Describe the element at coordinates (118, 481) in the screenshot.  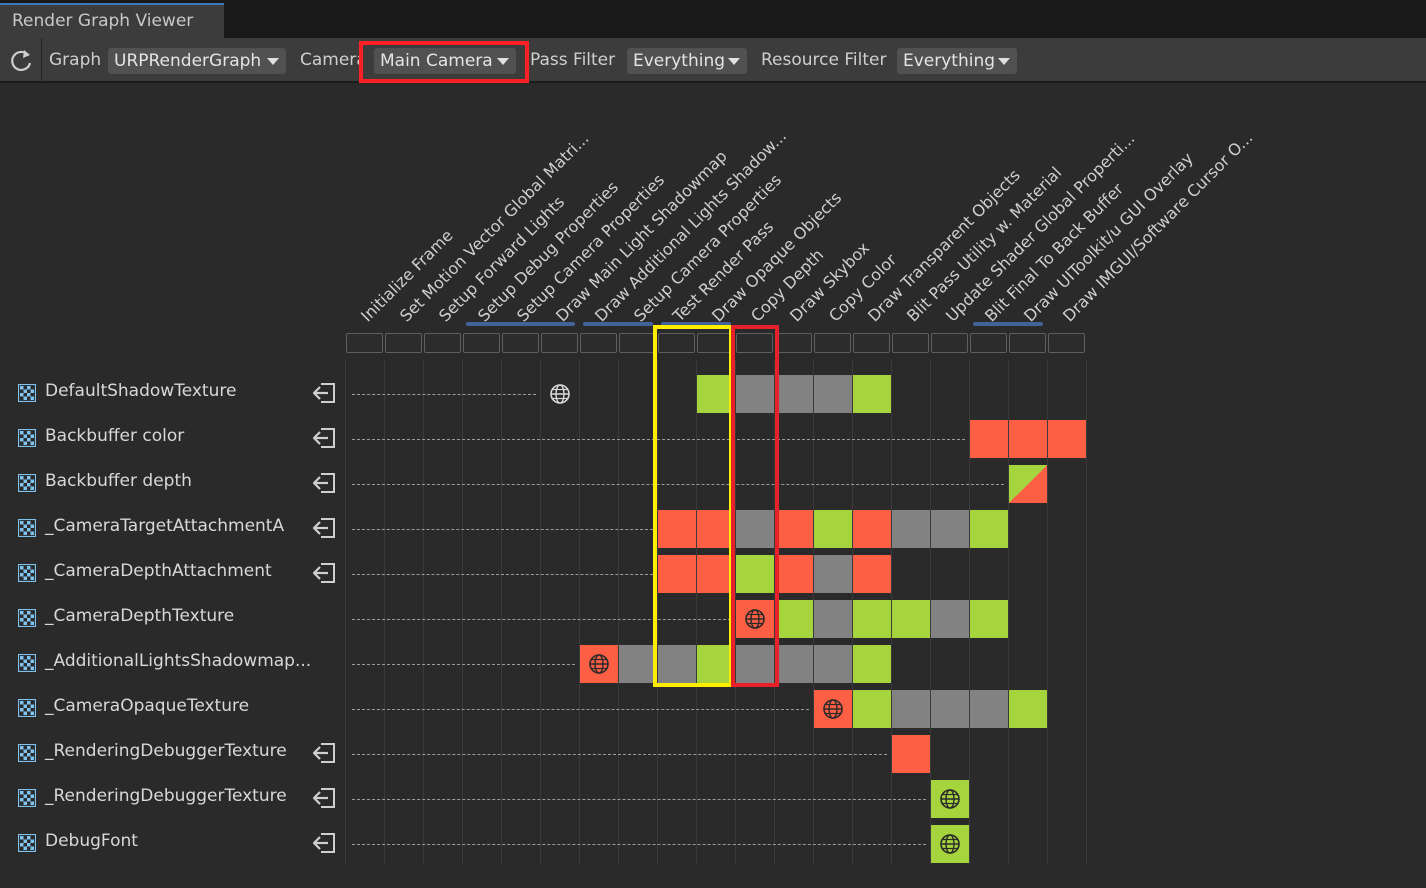
I see `resource-name: Backbuffer depth` at that location.